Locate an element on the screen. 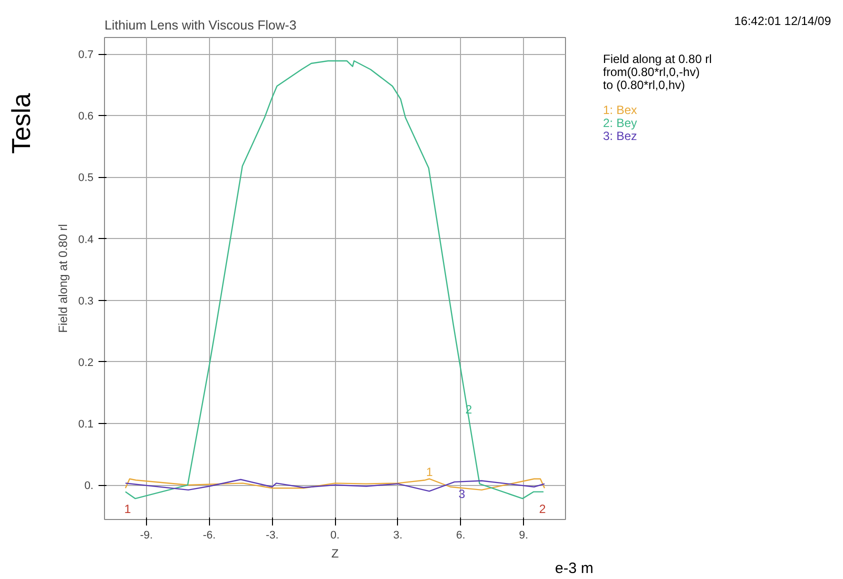 The height and width of the screenshot is (579, 843). y-tick-label: 0.7 is located at coordinates (86, 55).